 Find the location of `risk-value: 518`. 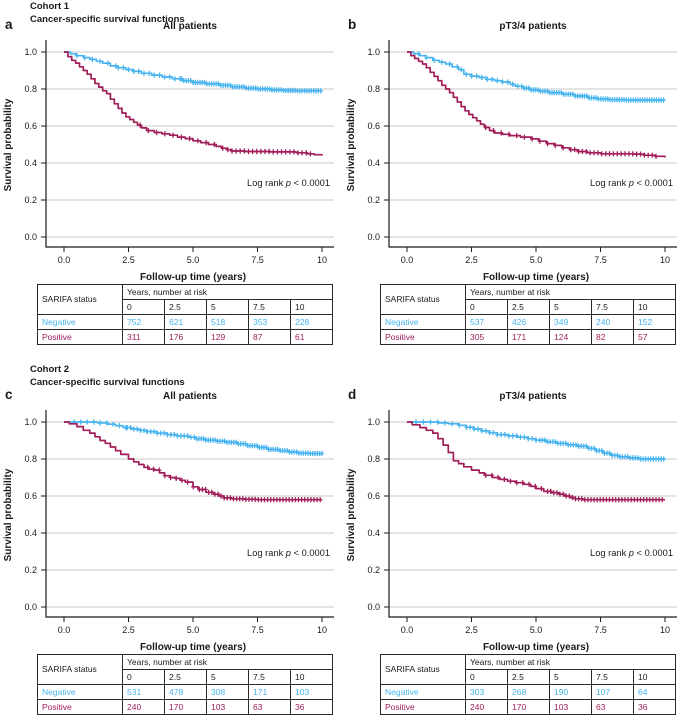

risk-value: 518 is located at coordinates (227, 322).